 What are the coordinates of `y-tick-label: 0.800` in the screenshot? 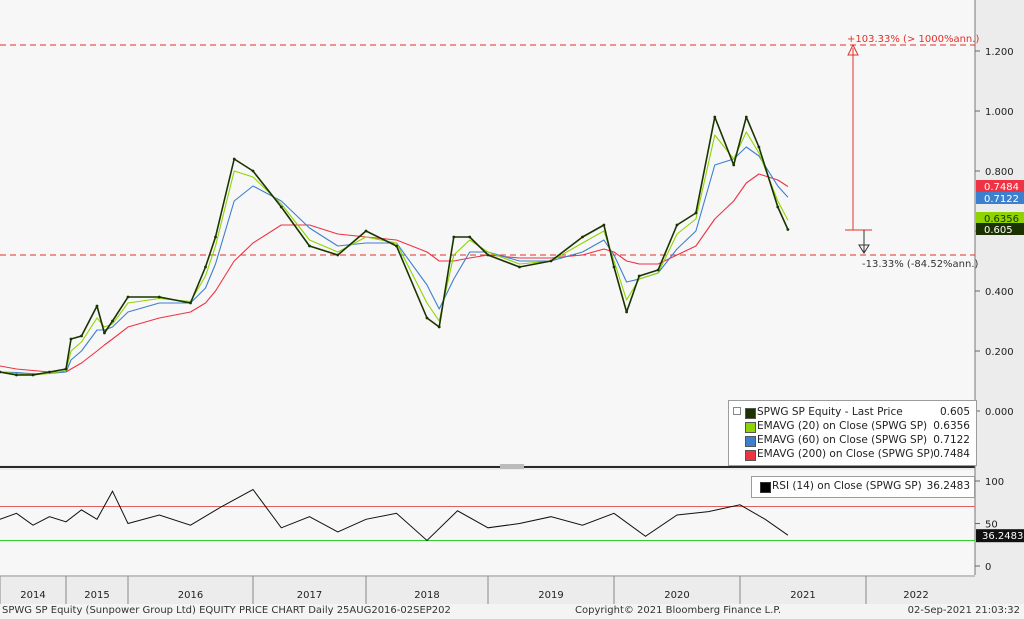 It's located at (999, 172).